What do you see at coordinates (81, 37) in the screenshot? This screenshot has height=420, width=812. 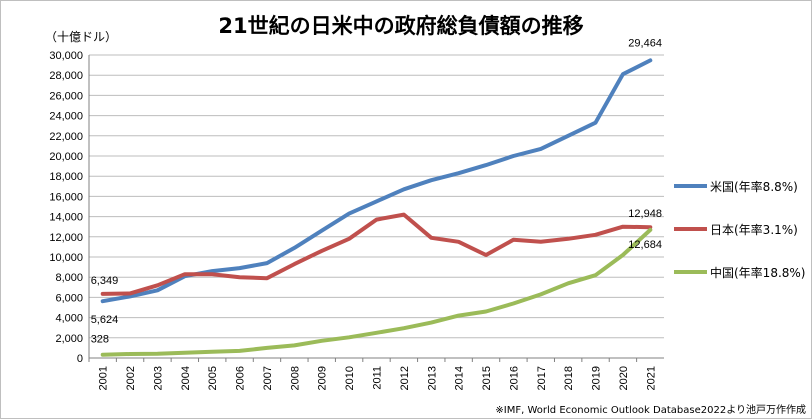 I see `y-axis-unit-label: （十億ドル）` at bounding box center [81, 37].